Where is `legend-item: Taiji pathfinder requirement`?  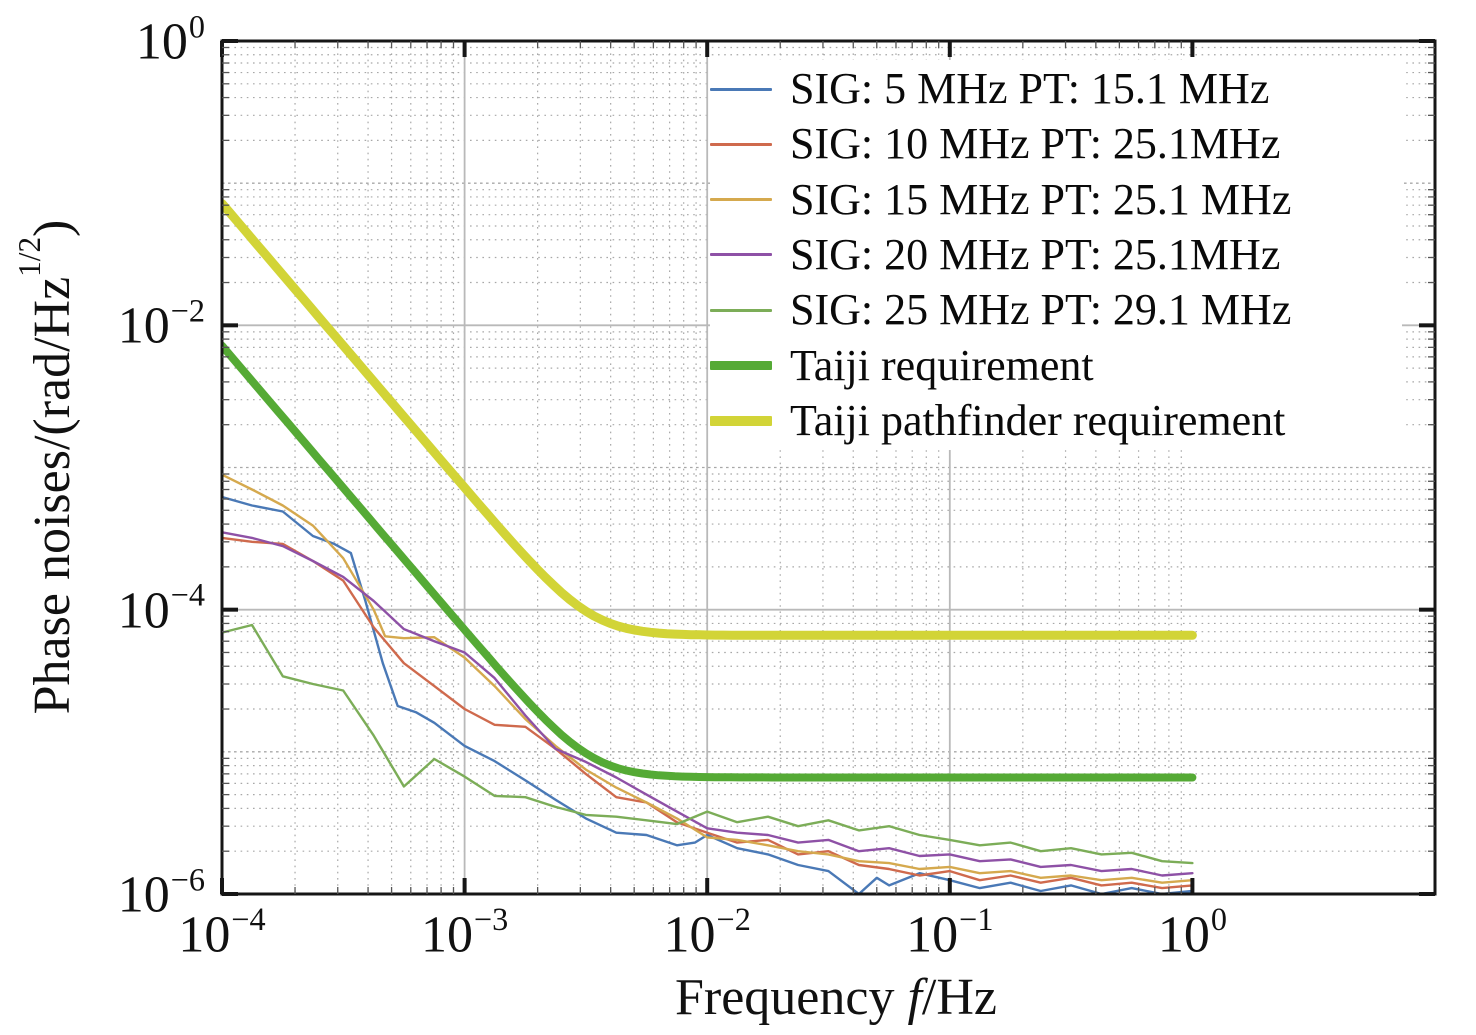 legend-item: Taiji pathfinder requirement is located at coordinates (1056, 421).